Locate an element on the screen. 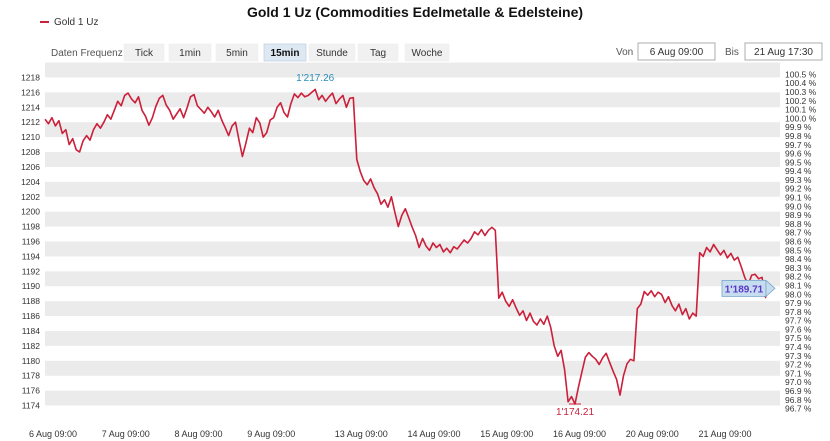 This screenshot has width=830, height=441. y-tick-label: 1200 is located at coordinates (30, 212).